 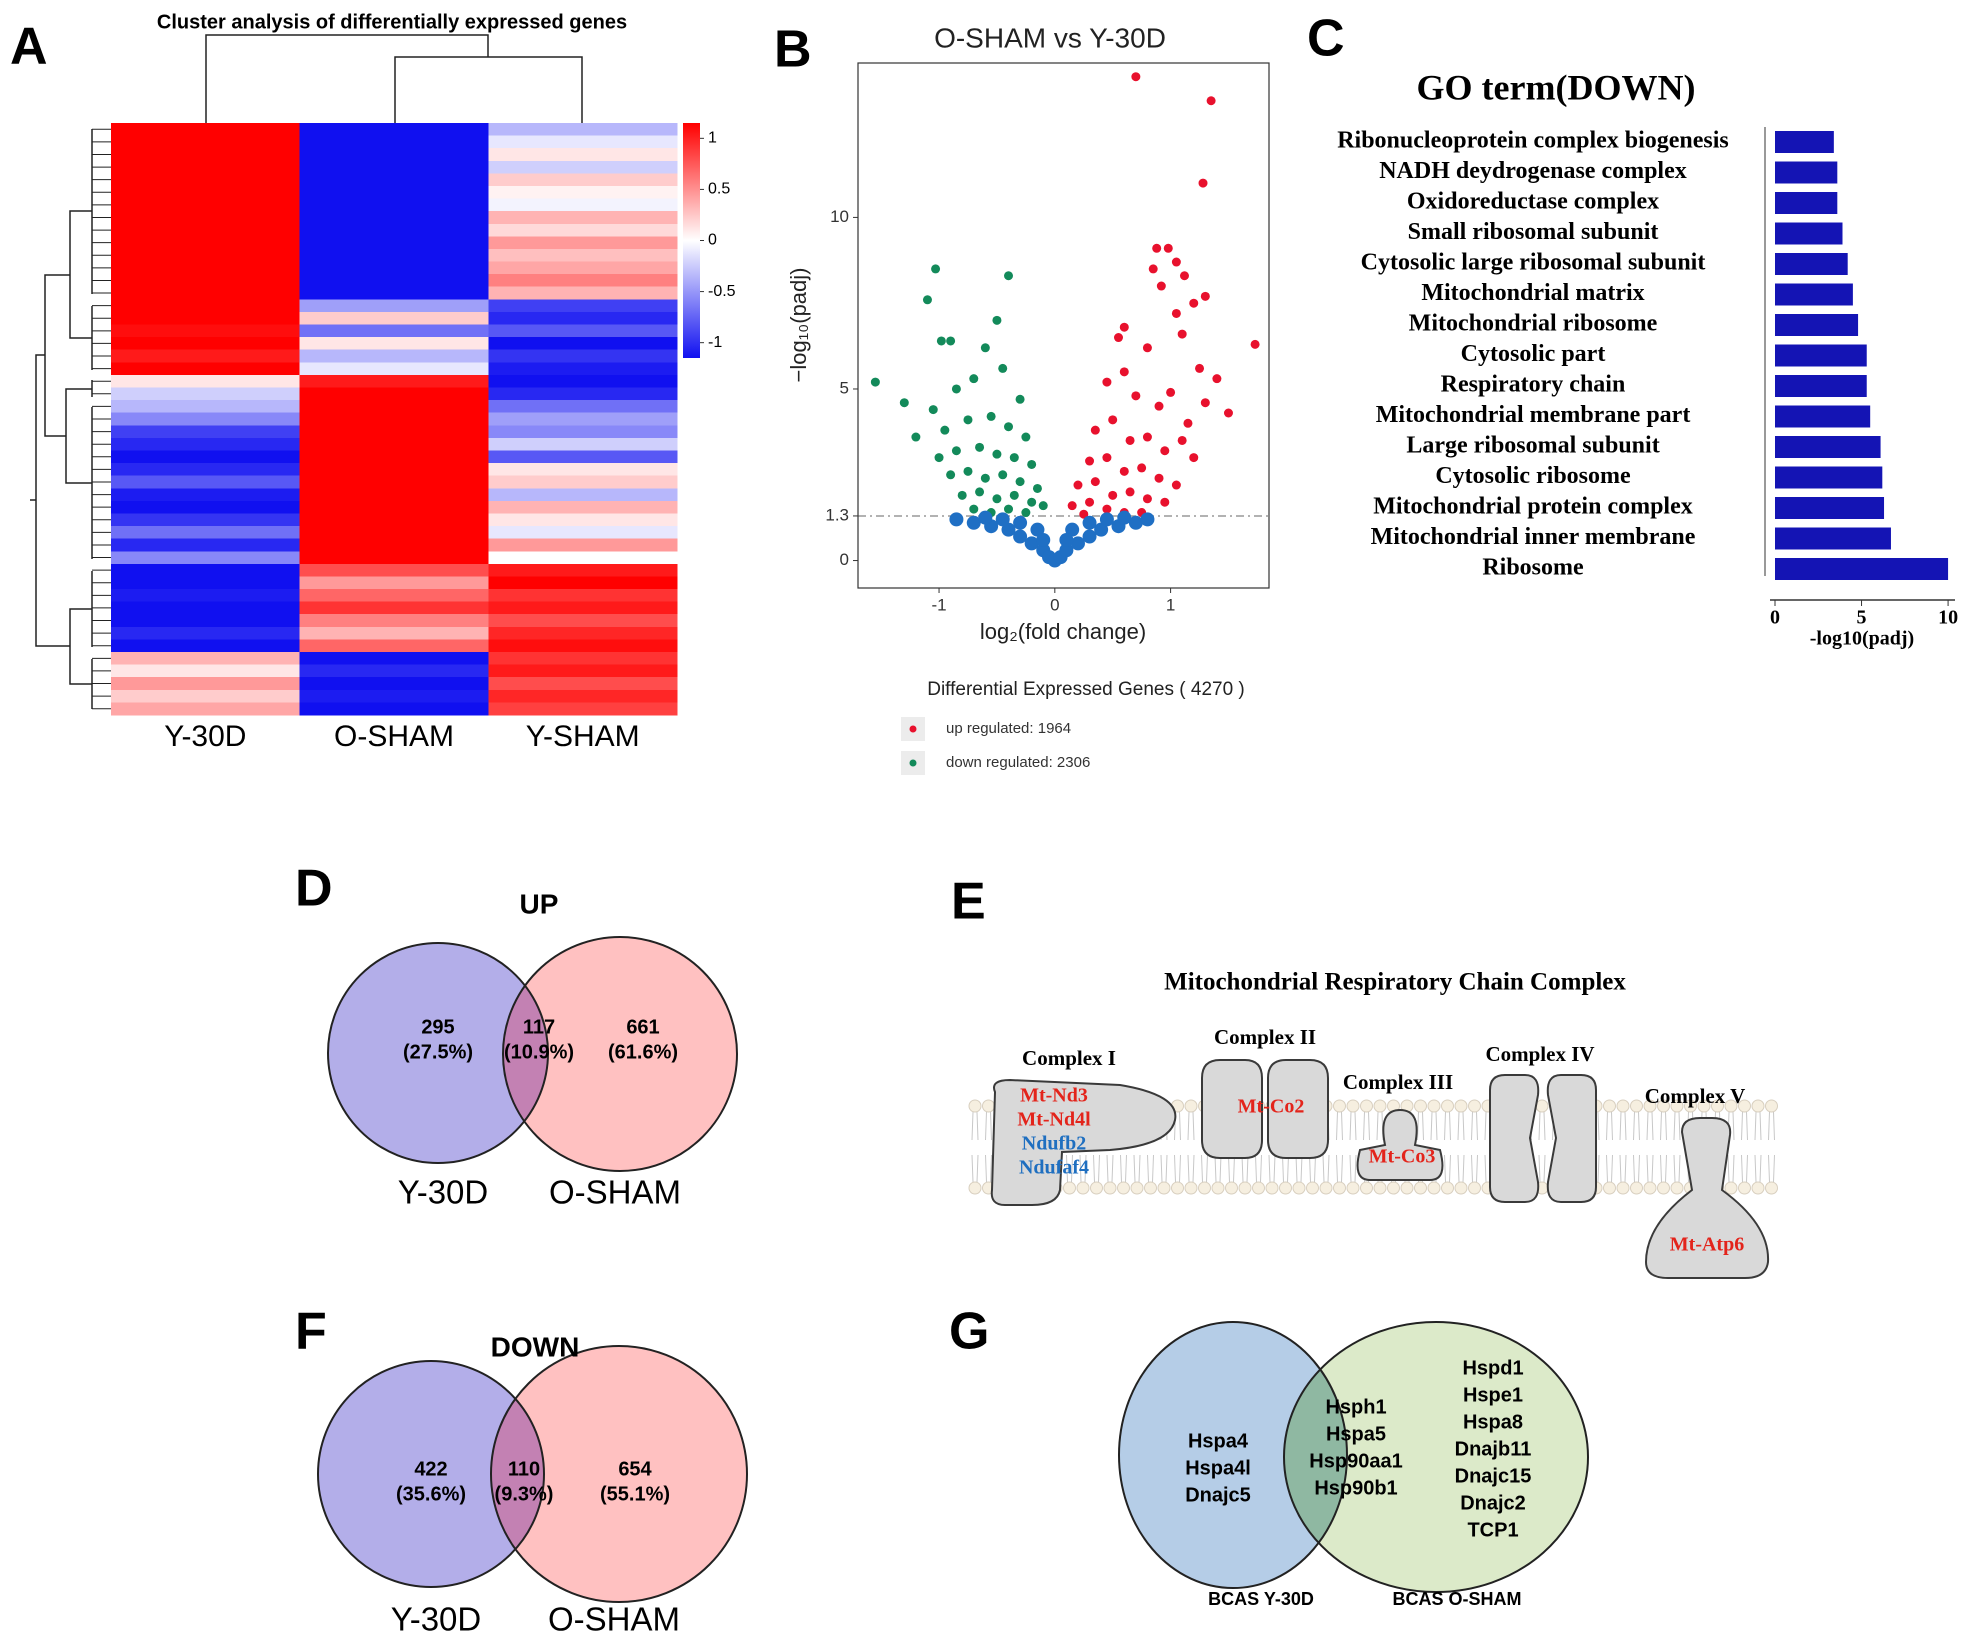 I want to click on complex-label: Complex IV, so click(x=1539, y=1054).